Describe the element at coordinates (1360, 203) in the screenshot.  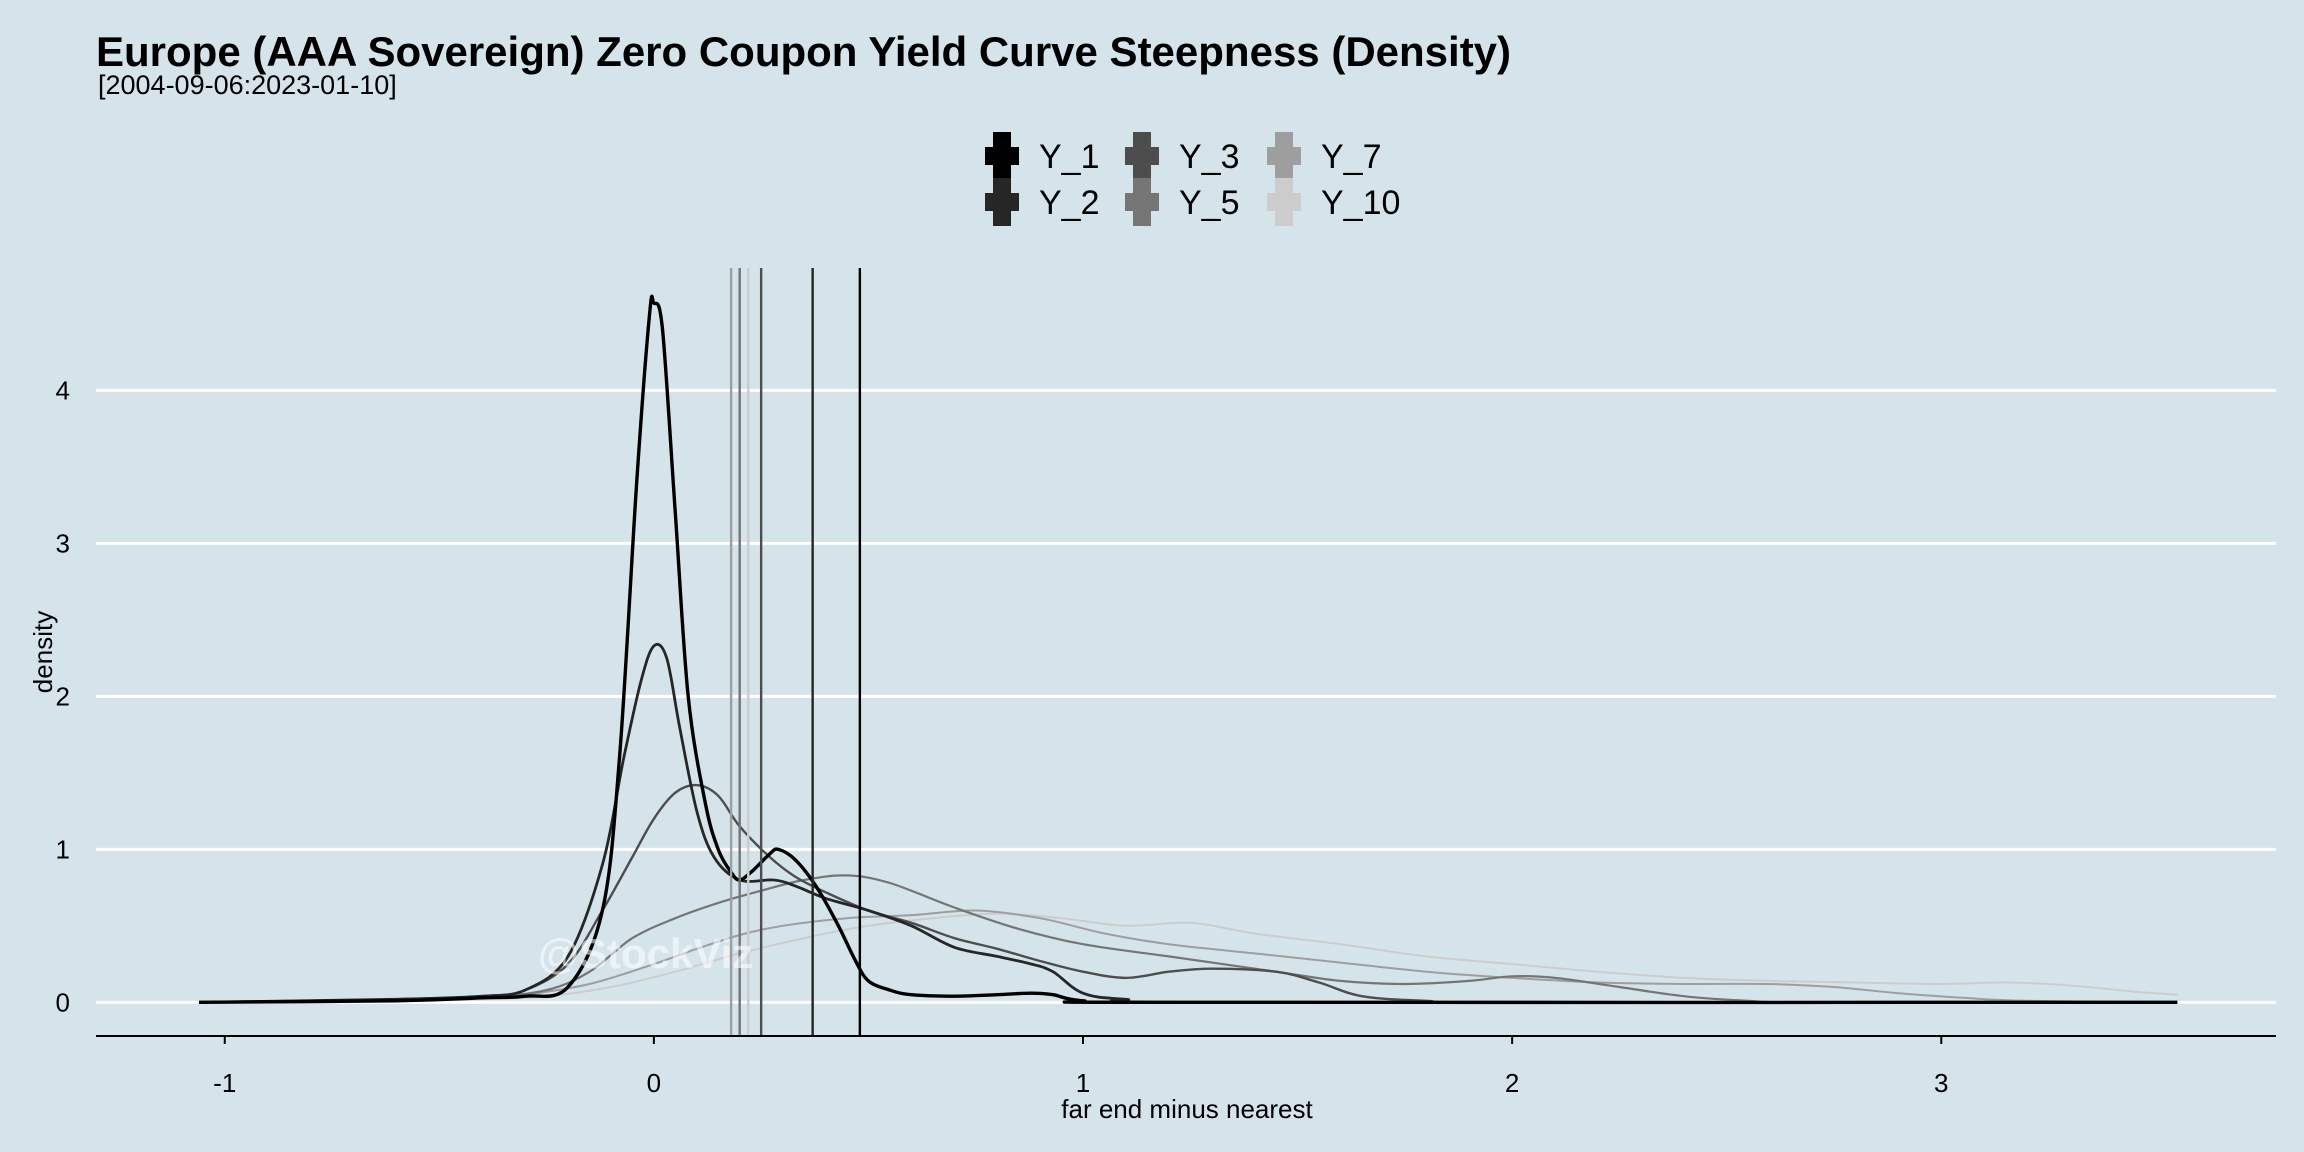
I see `legend-label: Y_10` at that location.